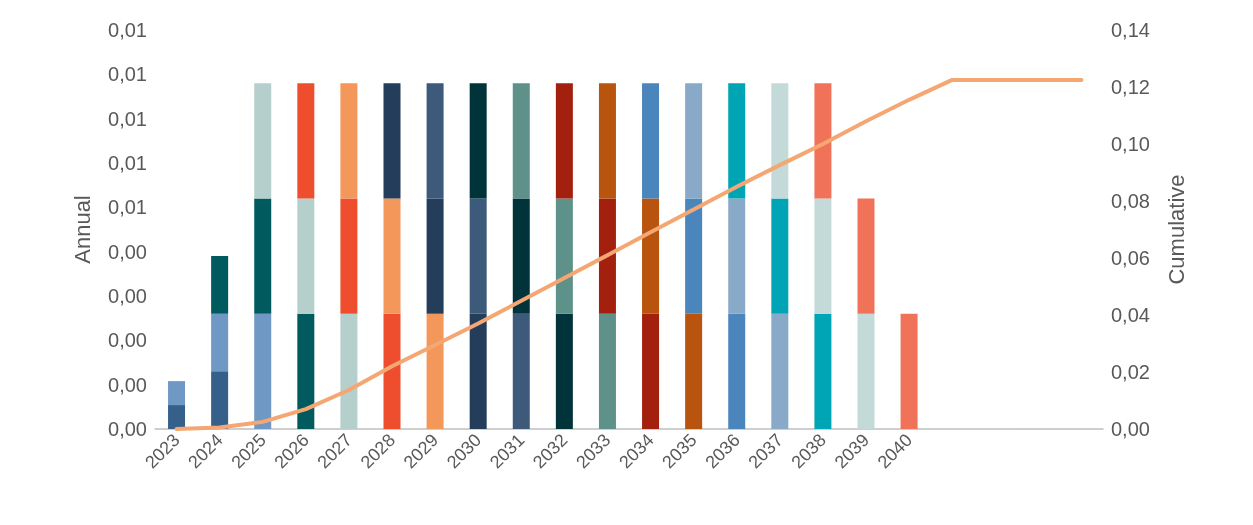  What do you see at coordinates (1130, 258) in the screenshot?
I see `y2-tick-label: 0,06` at bounding box center [1130, 258].